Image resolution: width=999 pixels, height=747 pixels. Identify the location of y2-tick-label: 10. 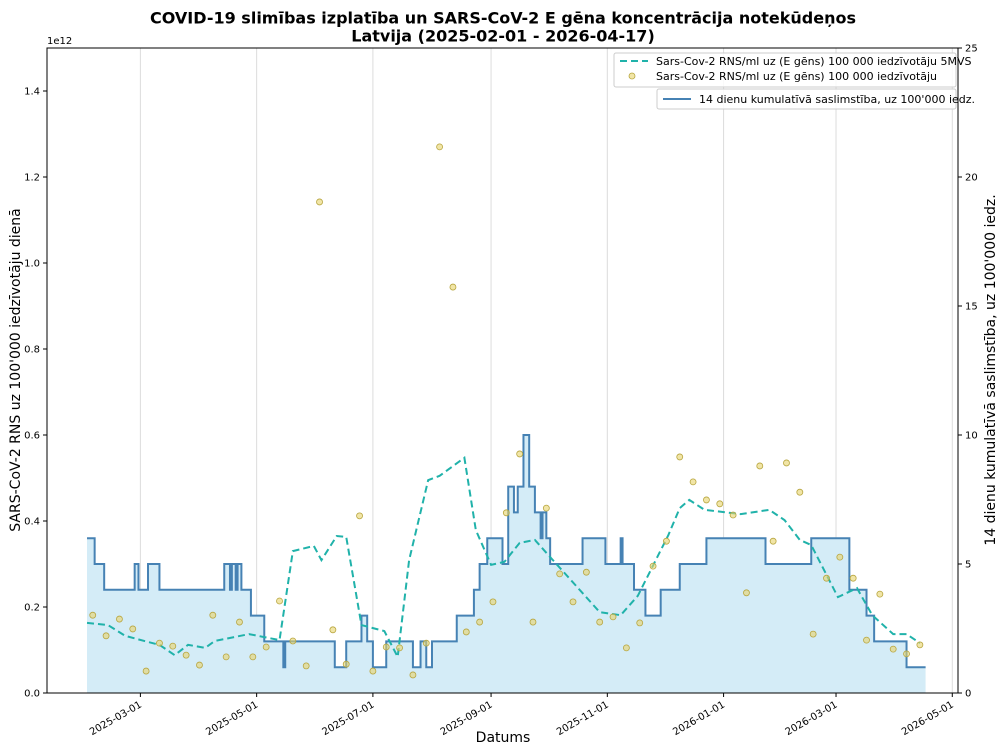
(971, 436).